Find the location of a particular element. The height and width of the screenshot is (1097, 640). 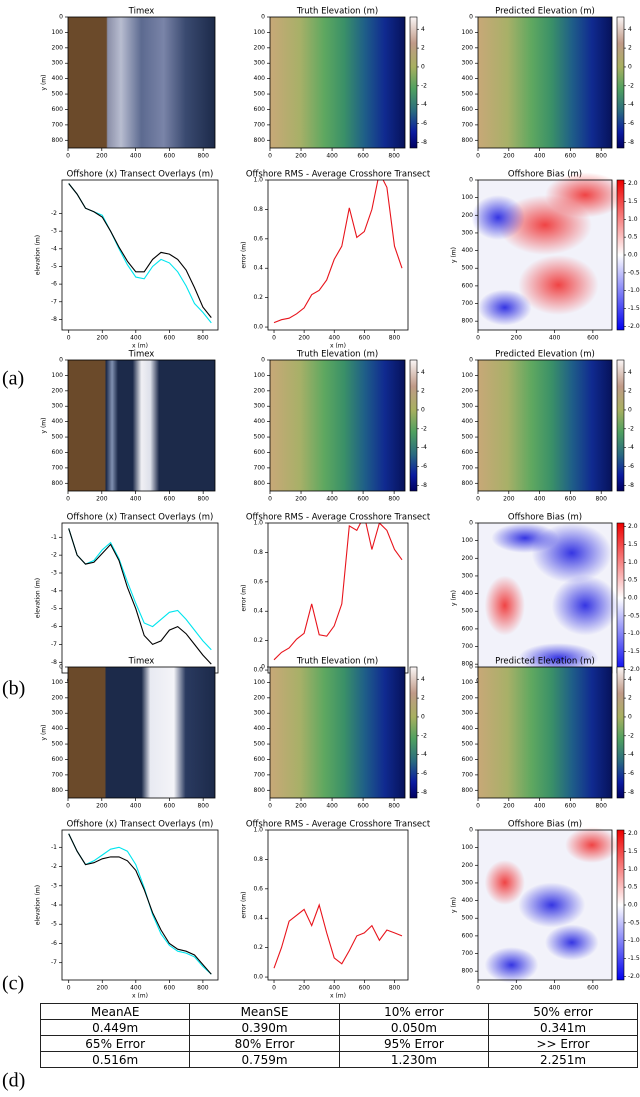

timex-image is located at coordinates (141, 732).